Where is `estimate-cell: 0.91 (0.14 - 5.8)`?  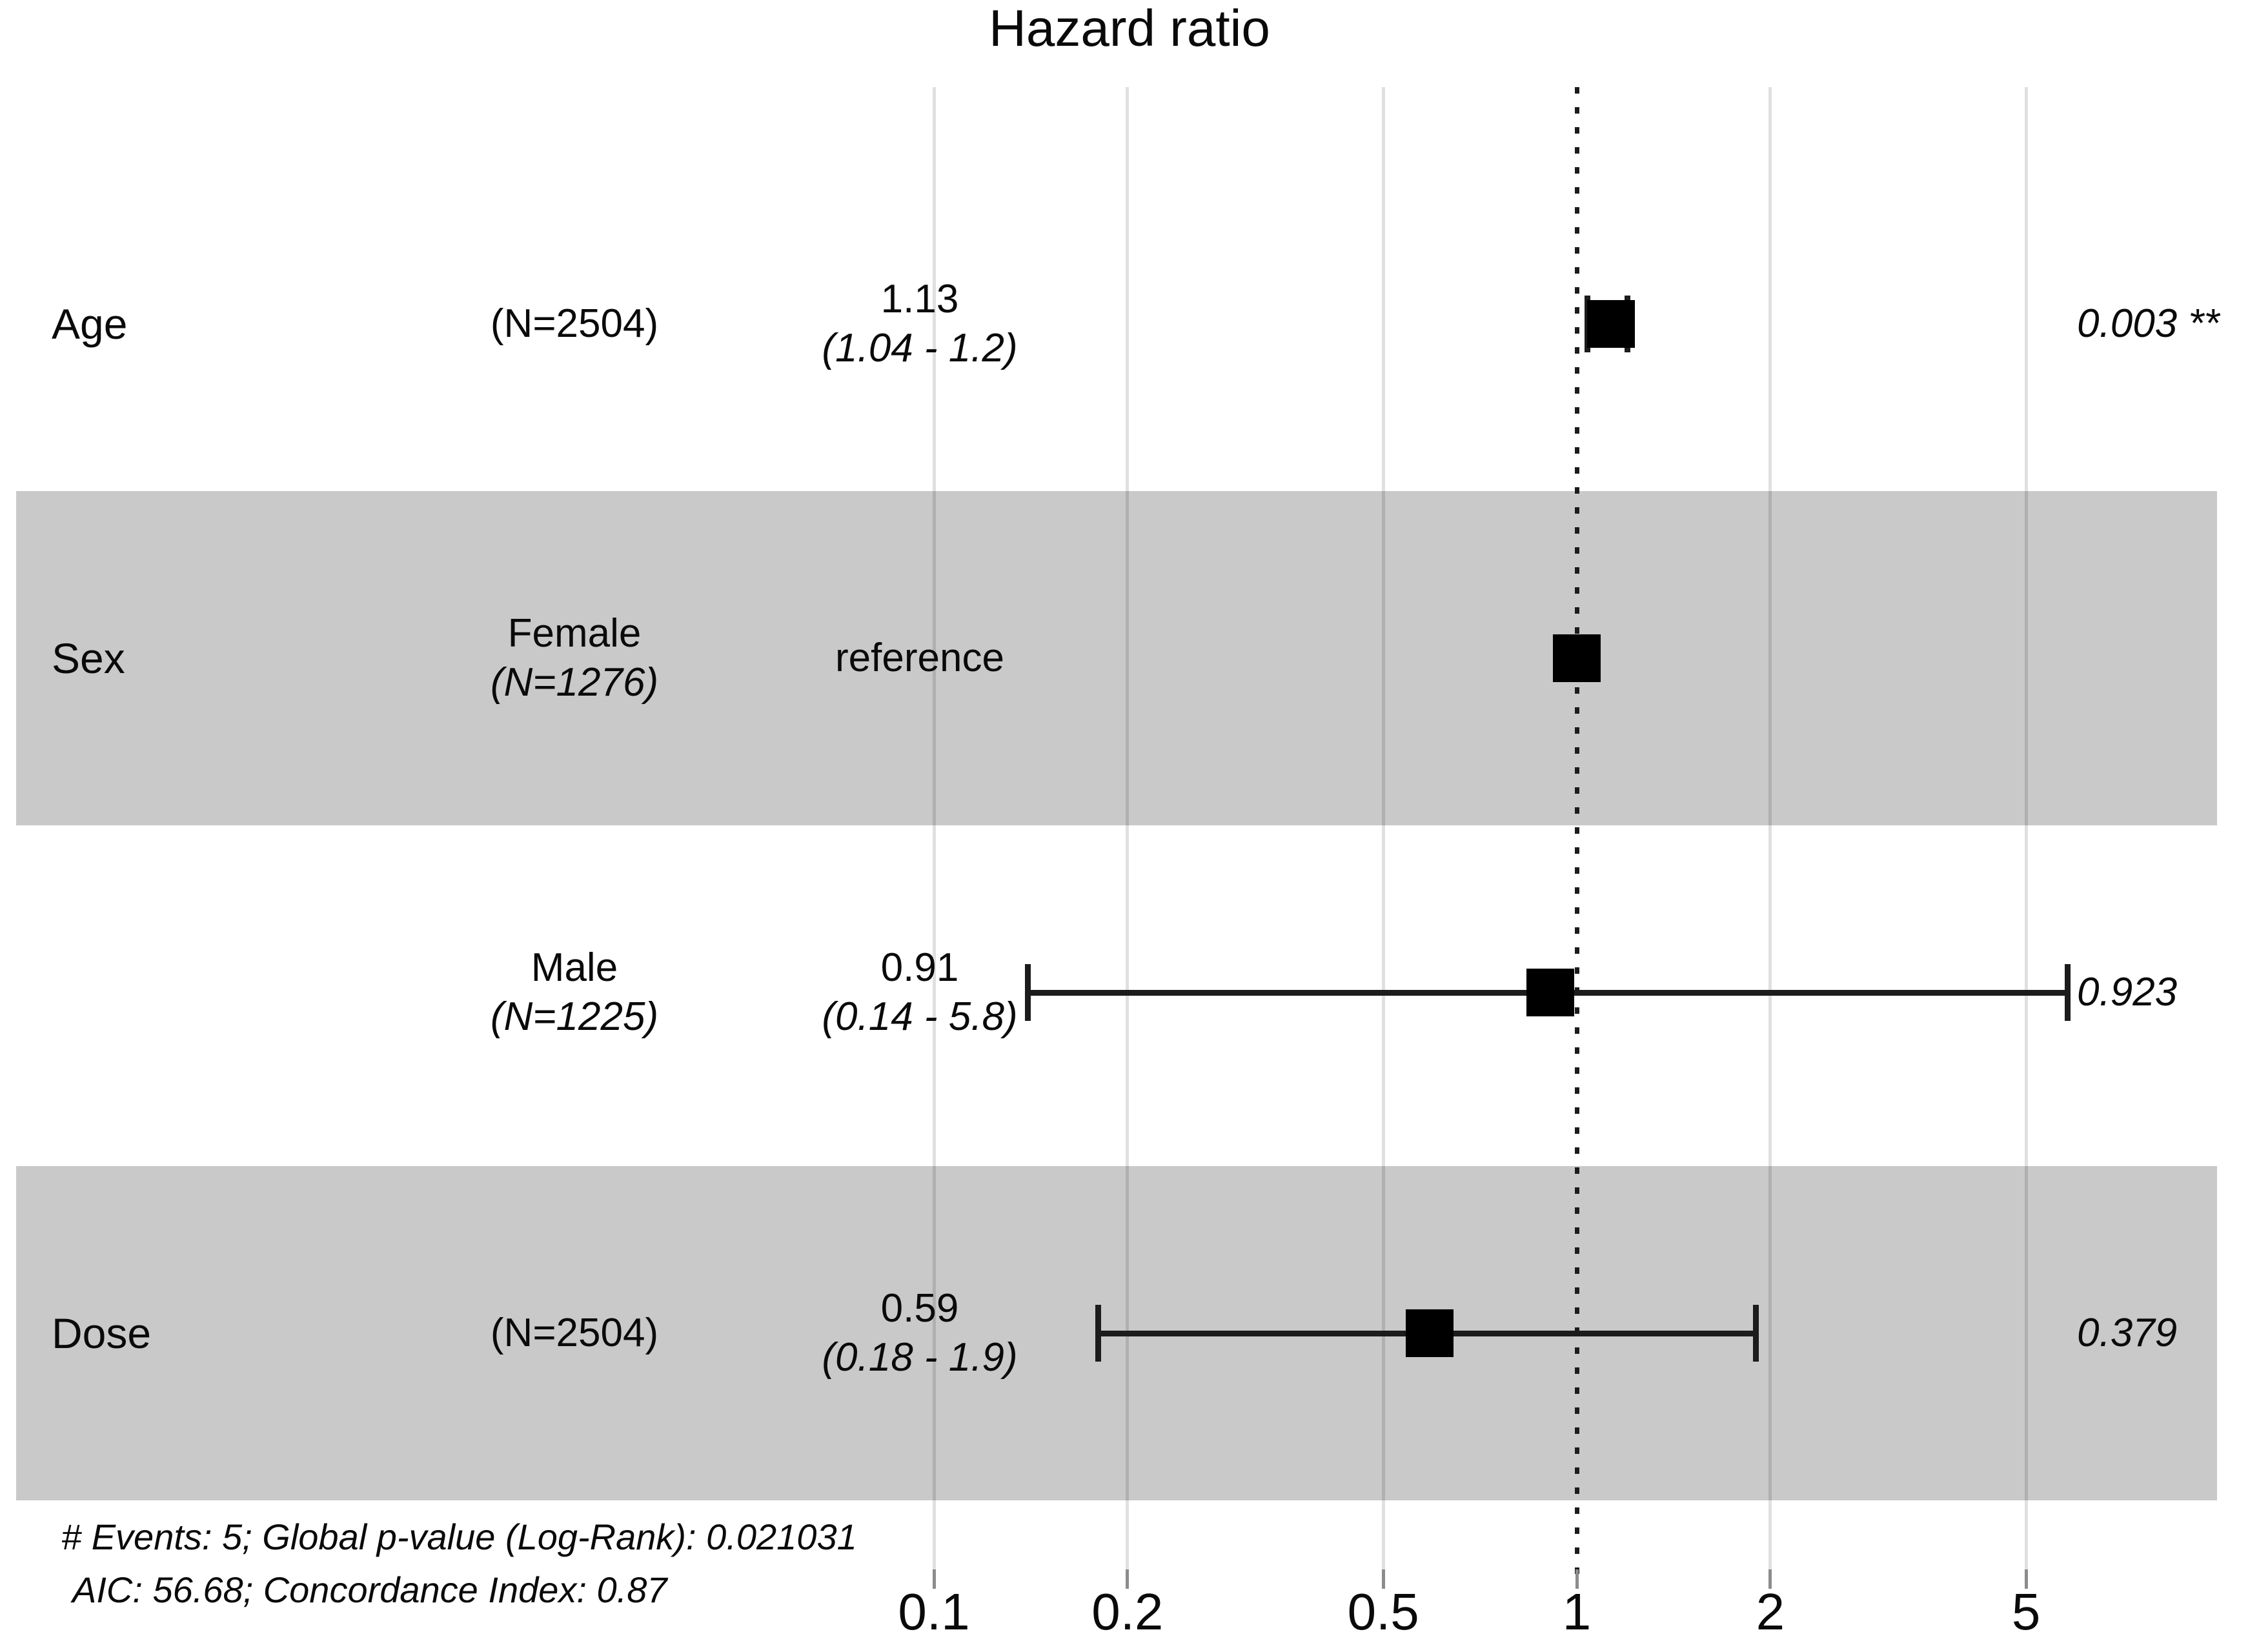 estimate-cell: 0.91 (0.14 - 5.8) is located at coordinates (920, 992).